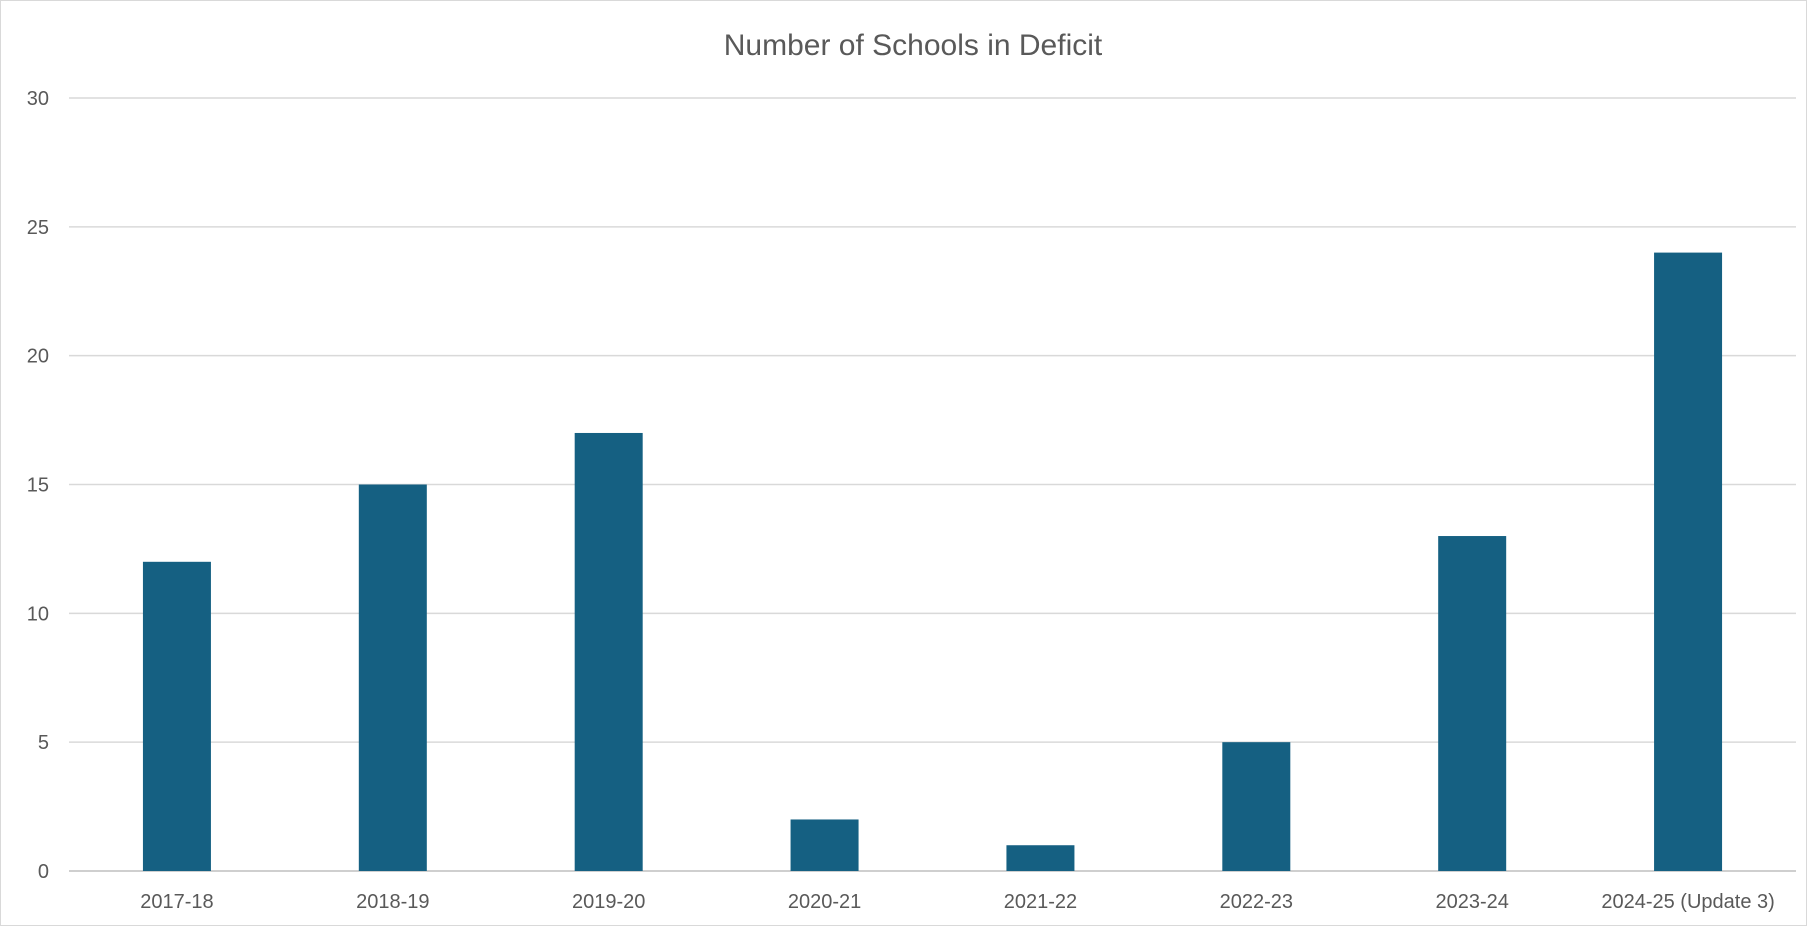 The width and height of the screenshot is (1807, 927). I want to click on y-tick-label: 15, so click(38, 486).